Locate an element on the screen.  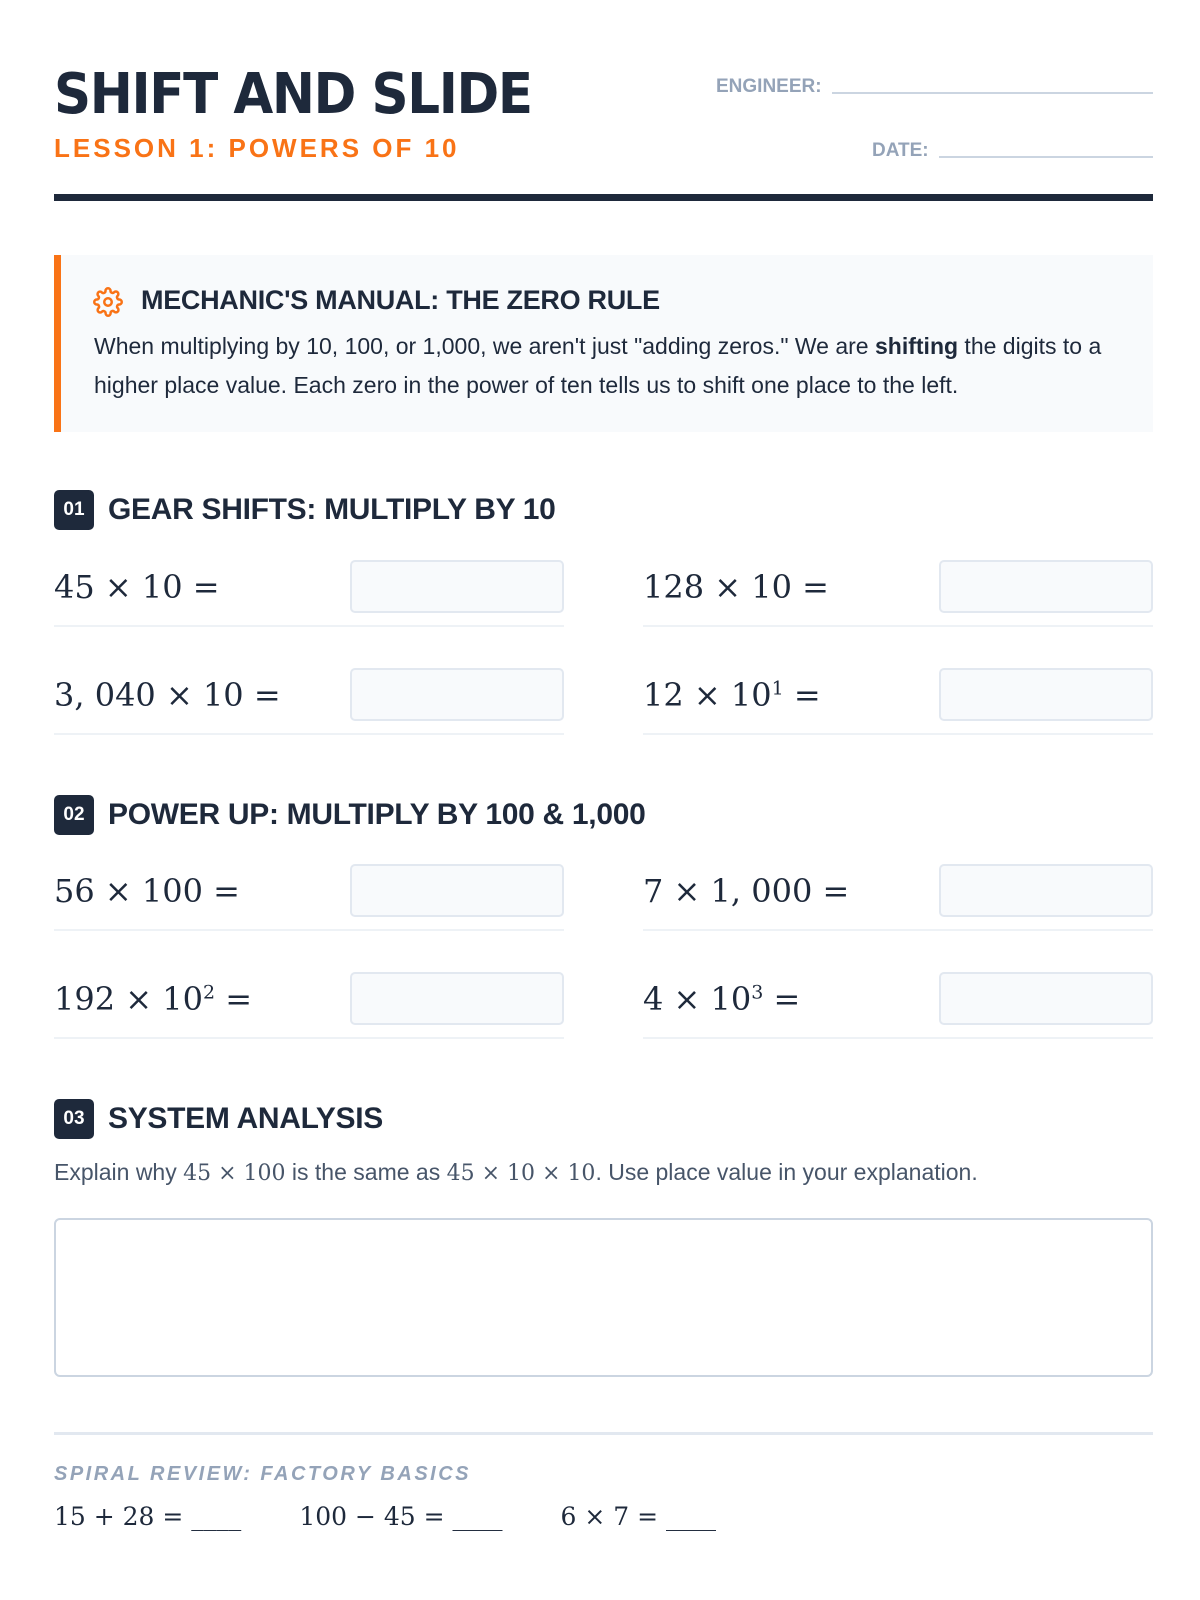
problem-expression: 45 × 10 = is located at coordinates (137, 587).